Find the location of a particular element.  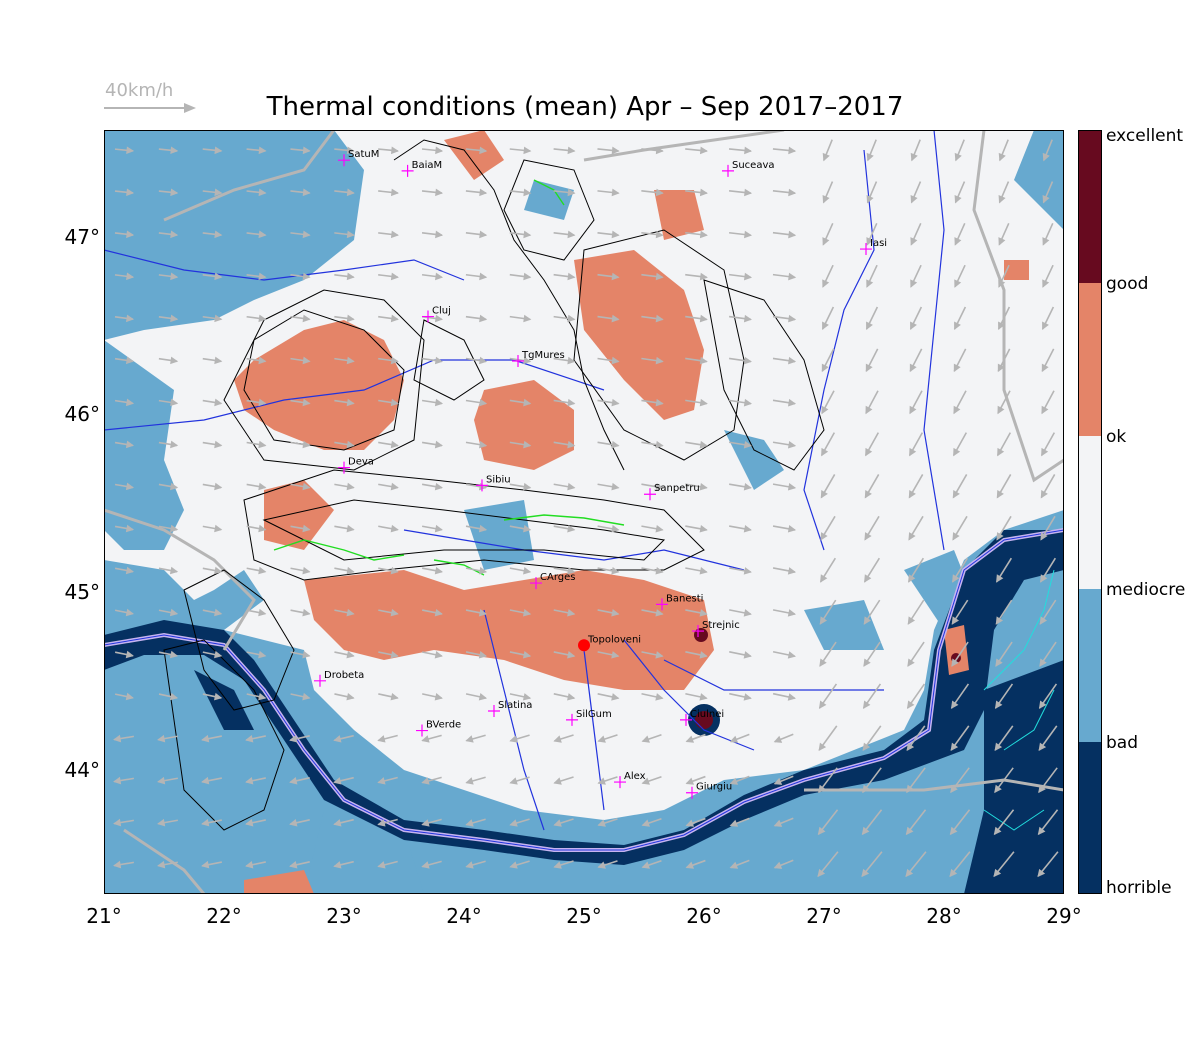

lon-tick-label: 29° is located at coordinates (1064, 916).